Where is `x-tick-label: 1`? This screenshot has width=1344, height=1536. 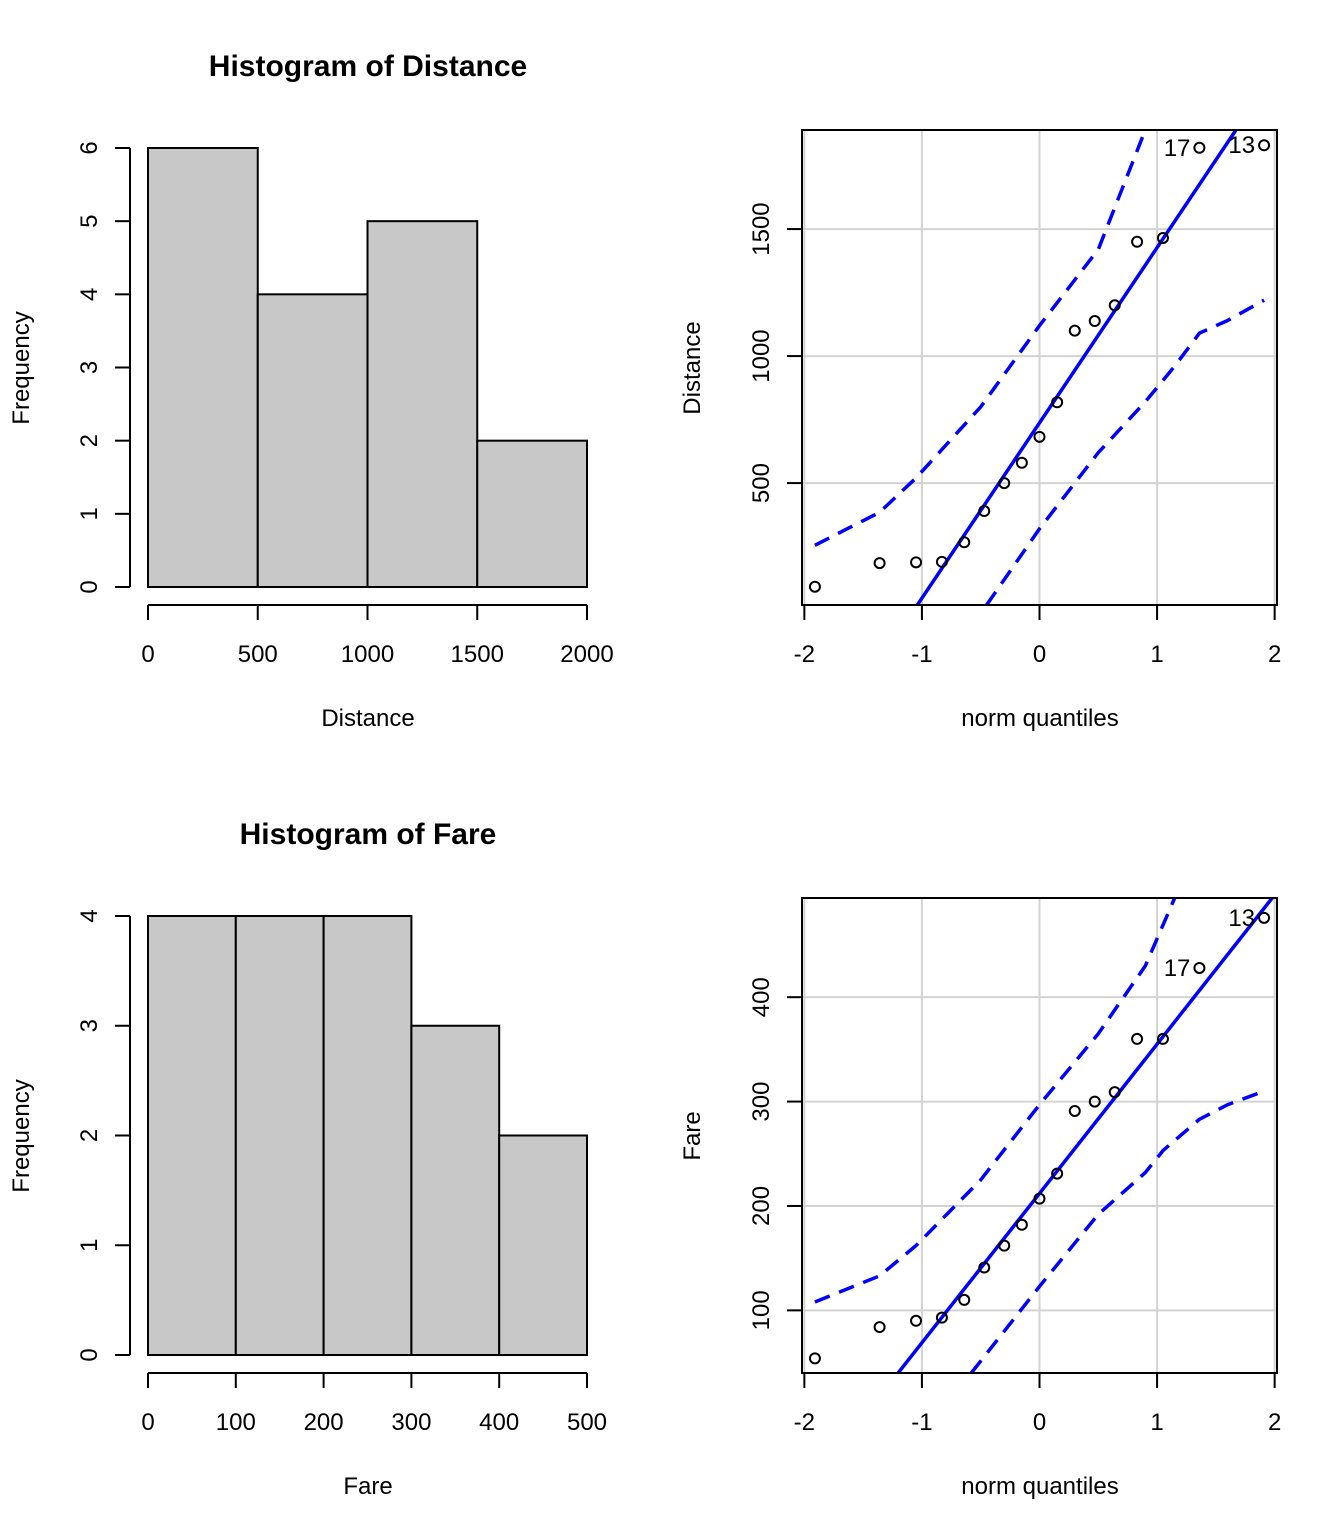 x-tick-label: 1 is located at coordinates (1156, 1422).